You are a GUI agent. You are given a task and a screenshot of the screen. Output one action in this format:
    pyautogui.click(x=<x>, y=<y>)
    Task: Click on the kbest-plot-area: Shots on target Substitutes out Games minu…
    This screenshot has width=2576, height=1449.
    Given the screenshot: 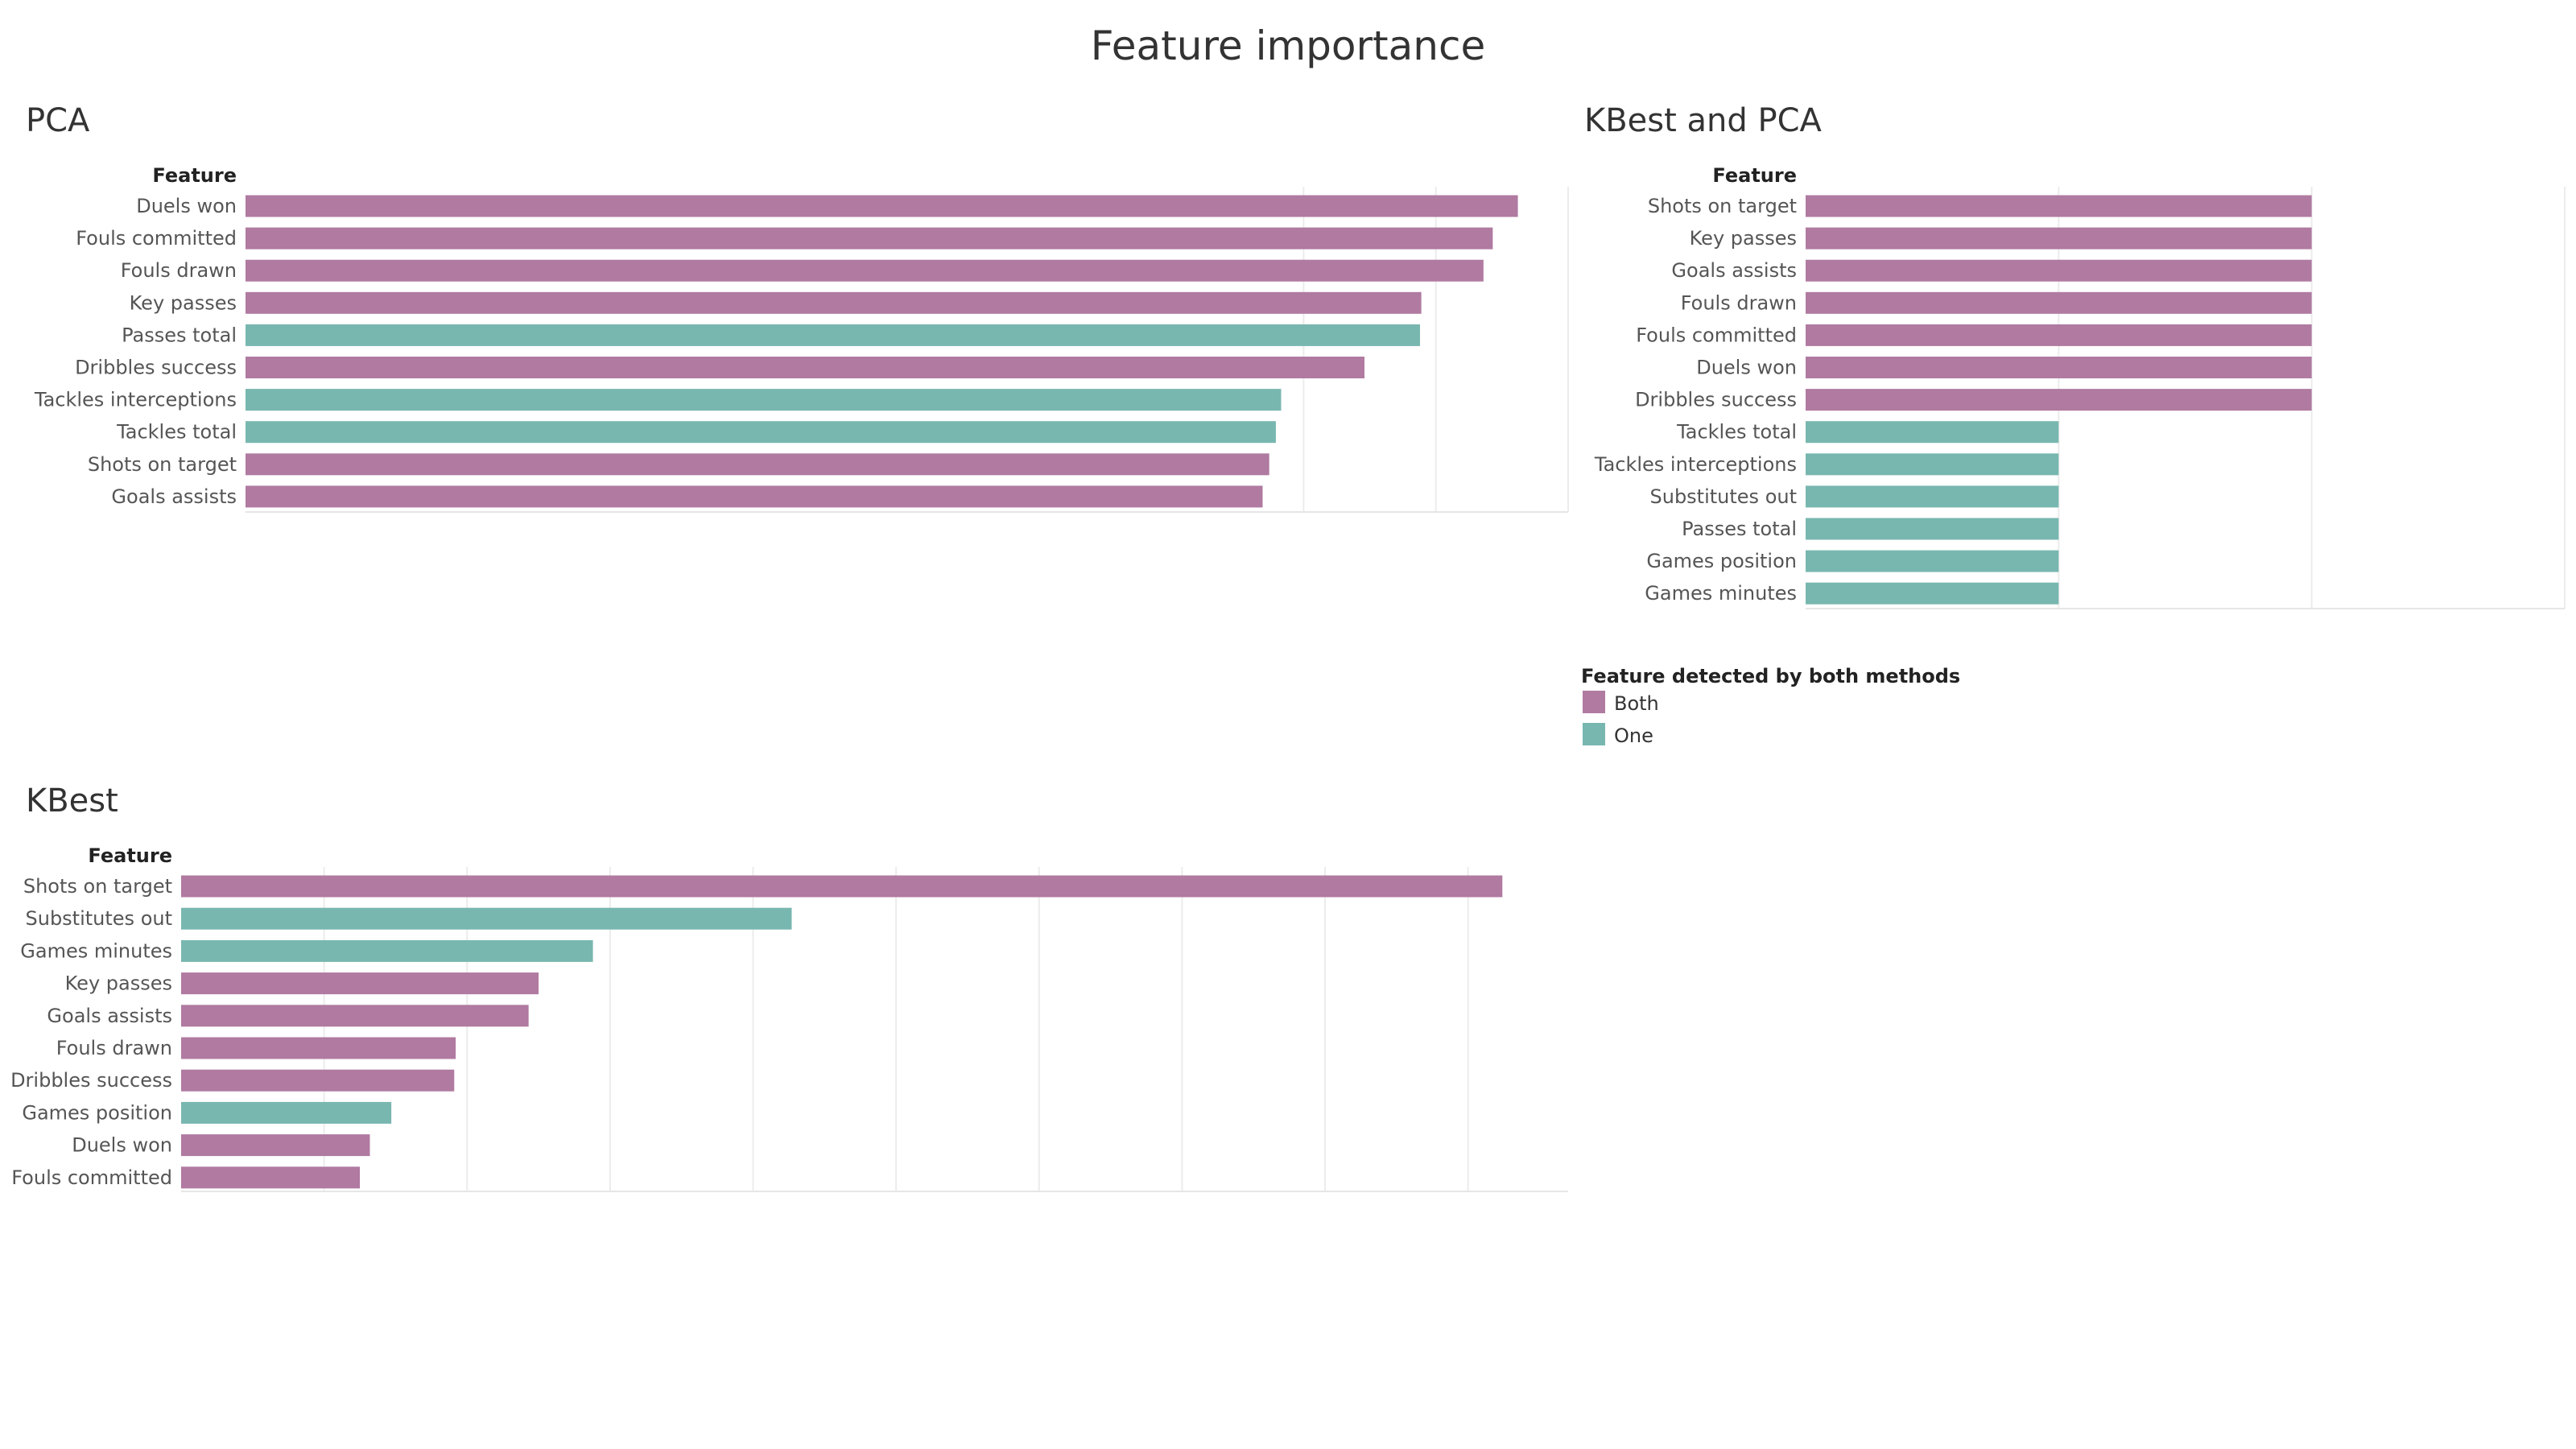 What is the action you would take?
    pyautogui.click(x=789, y=1029)
    